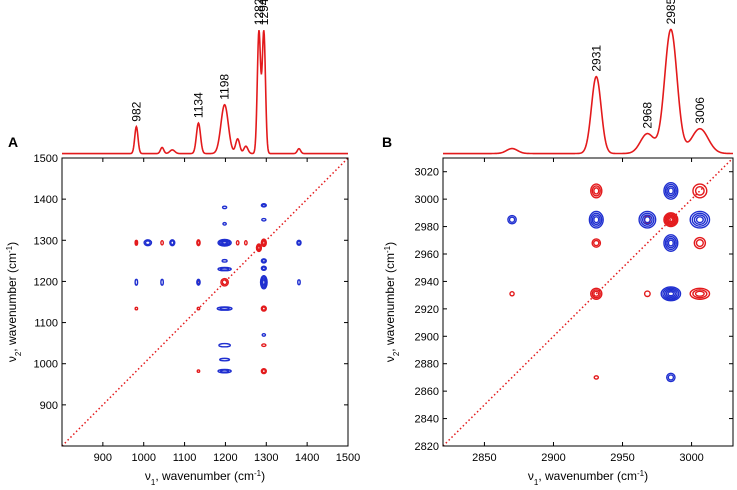 This screenshot has width=737, height=490. What do you see at coordinates (427, 228) in the screenshot?
I see `y-tick-label: 2980` at bounding box center [427, 228].